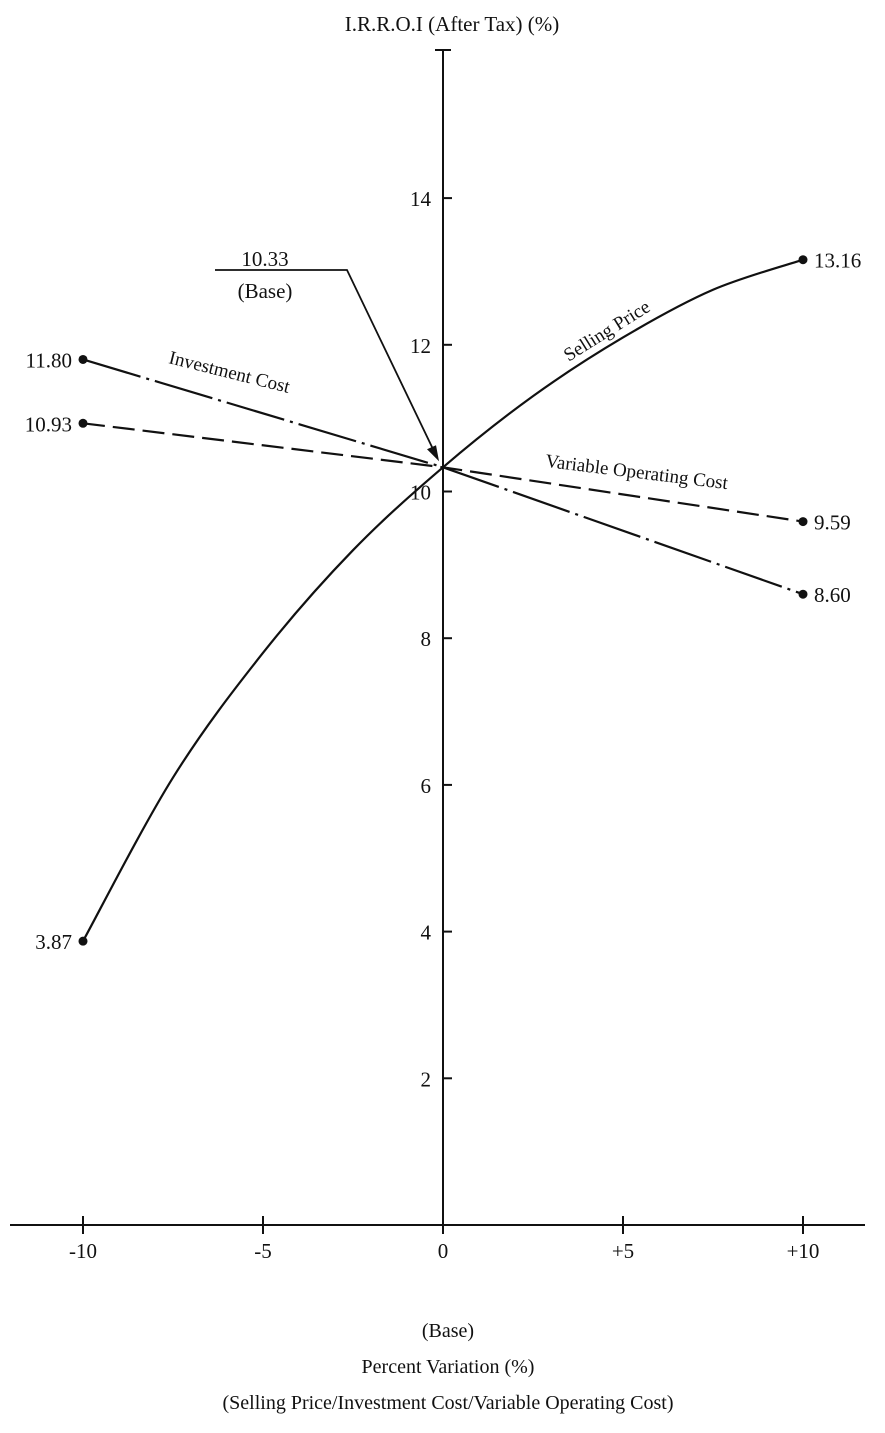 This screenshot has width=885, height=1433. What do you see at coordinates (53, 942) in the screenshot?
I see `data-label: 3.87` at bounding box center [53, 942].